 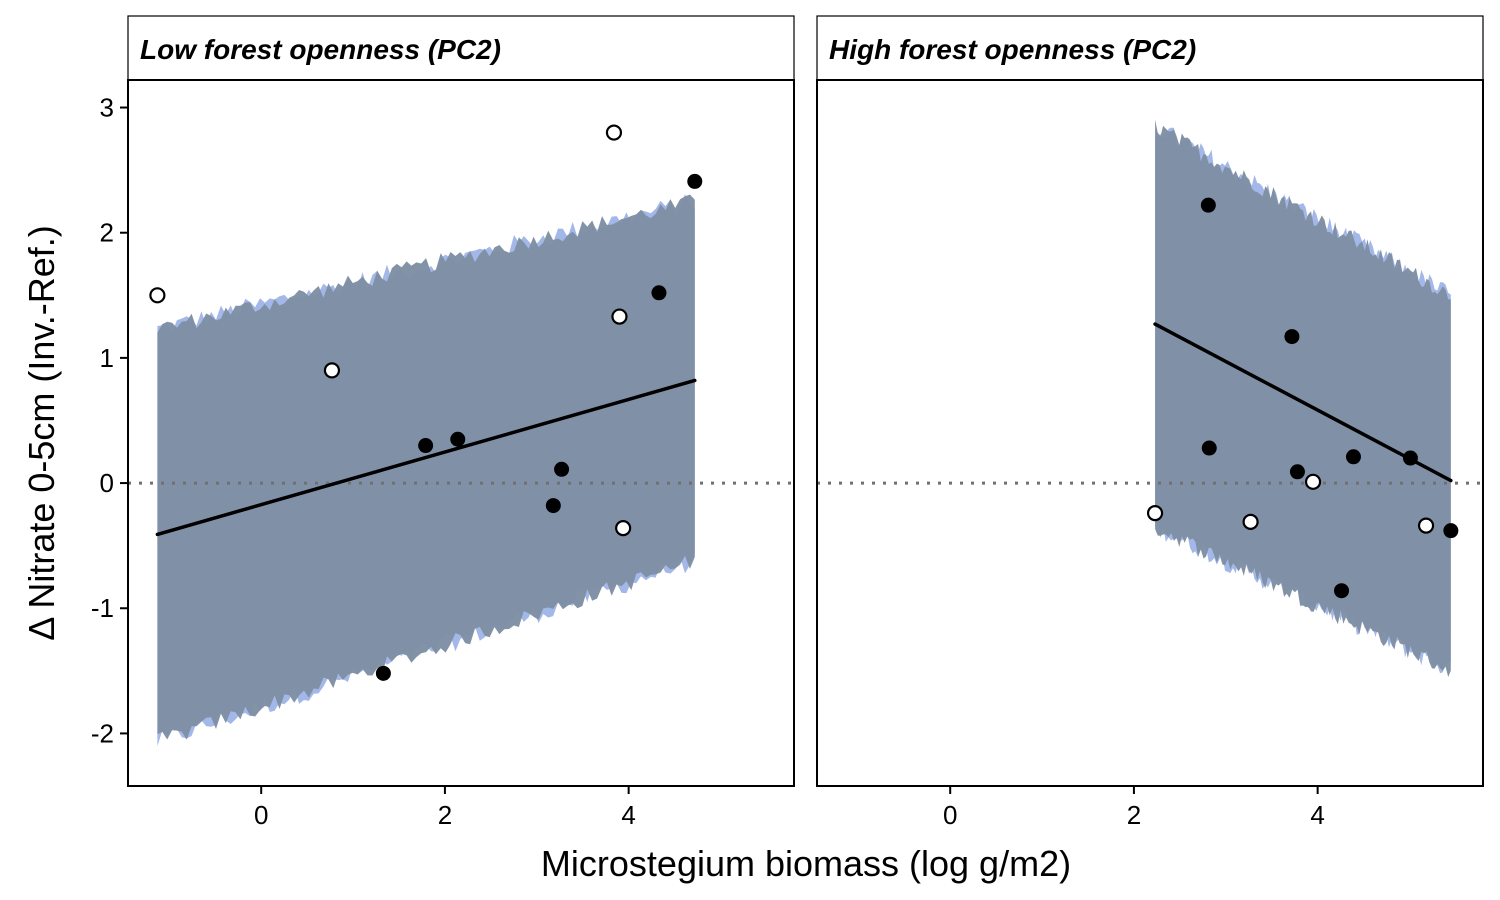 I want to click on x-axis-title: Microstegium biomass (log g/m2), so click(x=806, y=863).